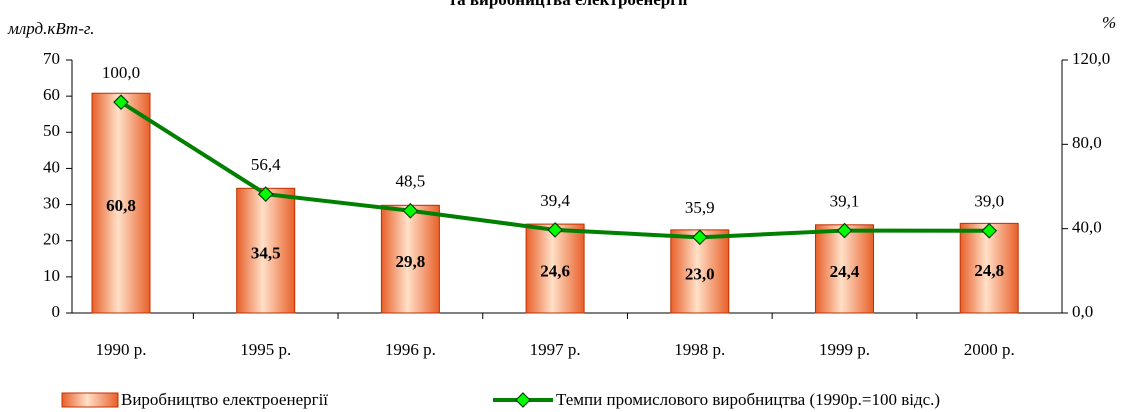  What do you see at coordinates (51, 94) in the screenshot?
I see `y-tick-label: 60` at bounding box center [51, 94].